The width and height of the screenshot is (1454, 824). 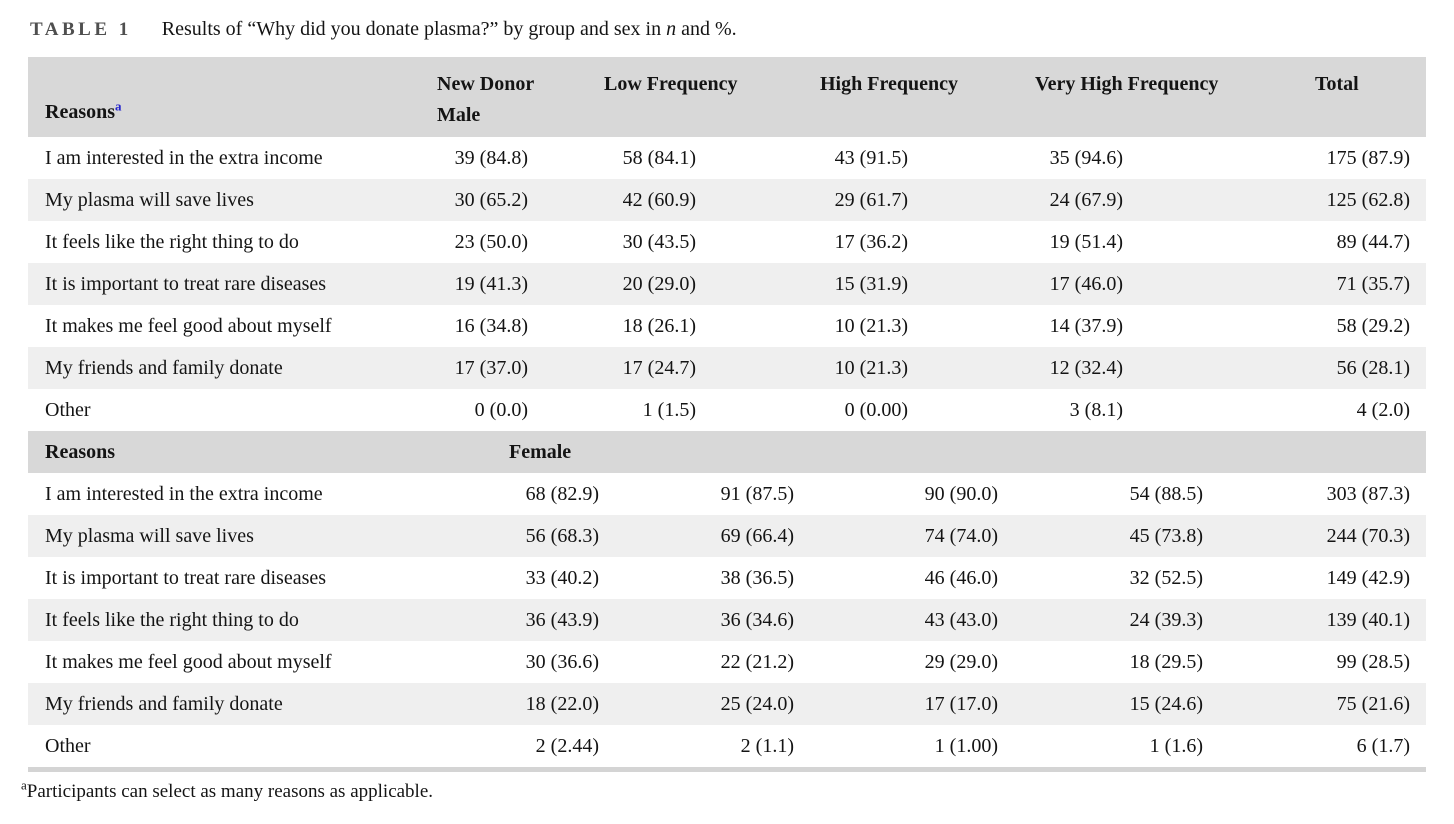 I want to click on value-cell: 91 (87.5), so click(x=757, y=494).